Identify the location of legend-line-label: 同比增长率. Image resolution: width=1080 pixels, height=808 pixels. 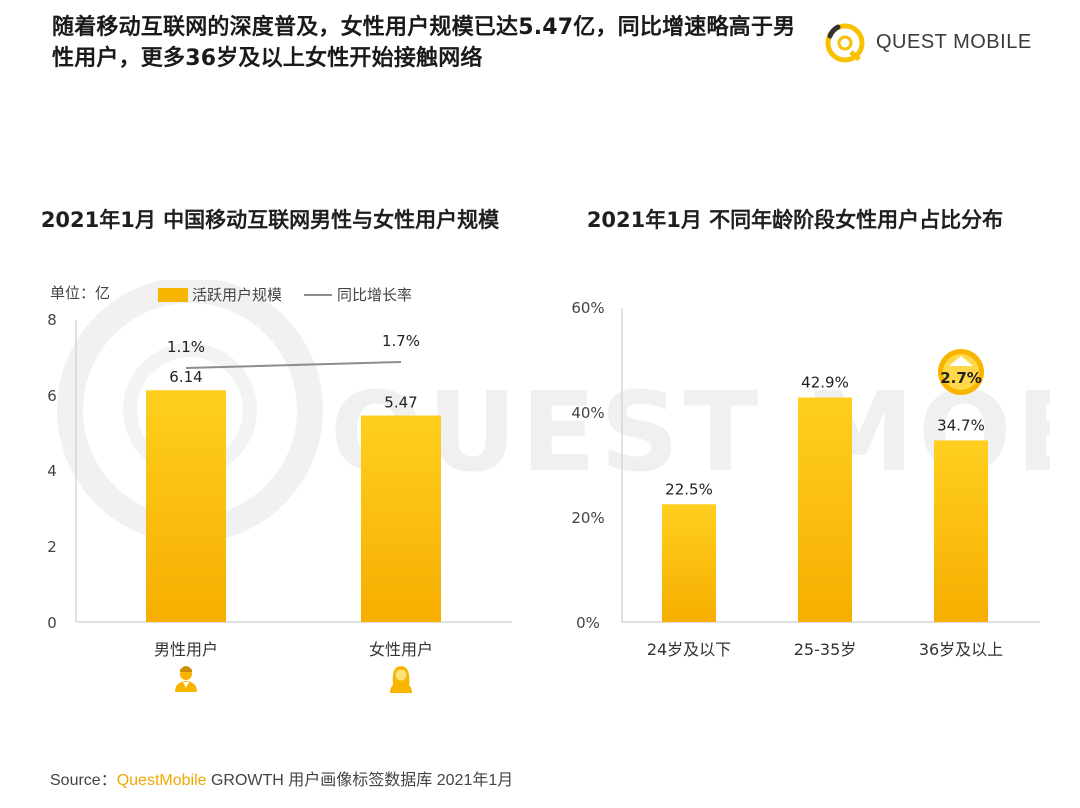
(375, 295).